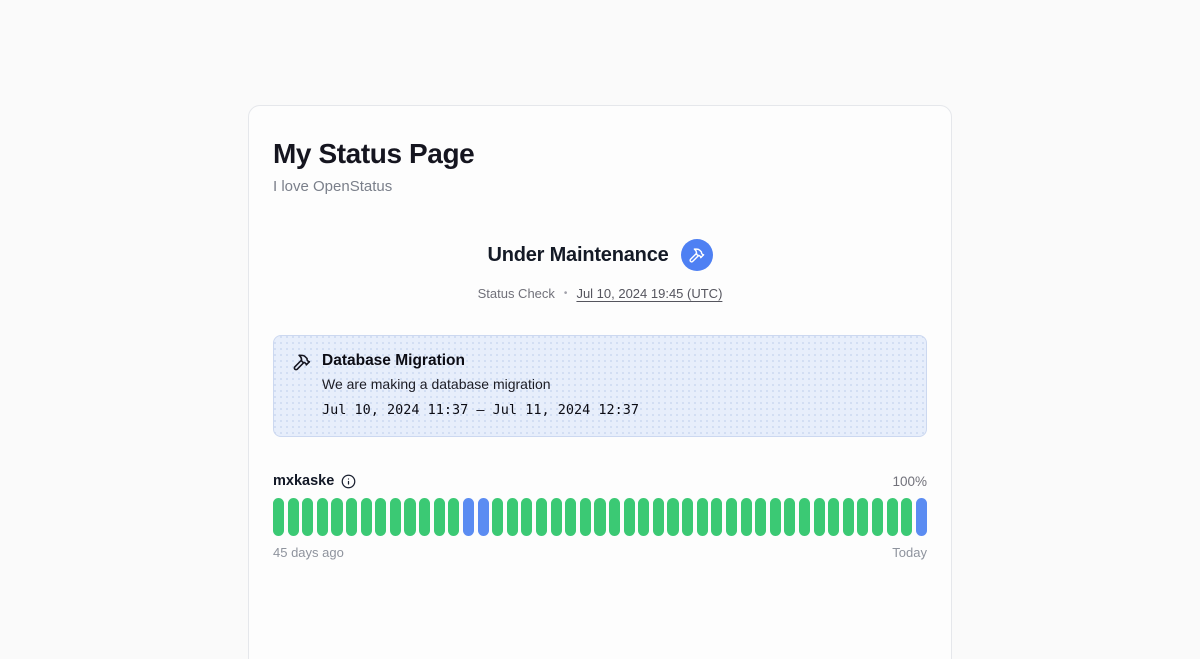  I want to click on status-check-label: Status Check, so click(516, 293).